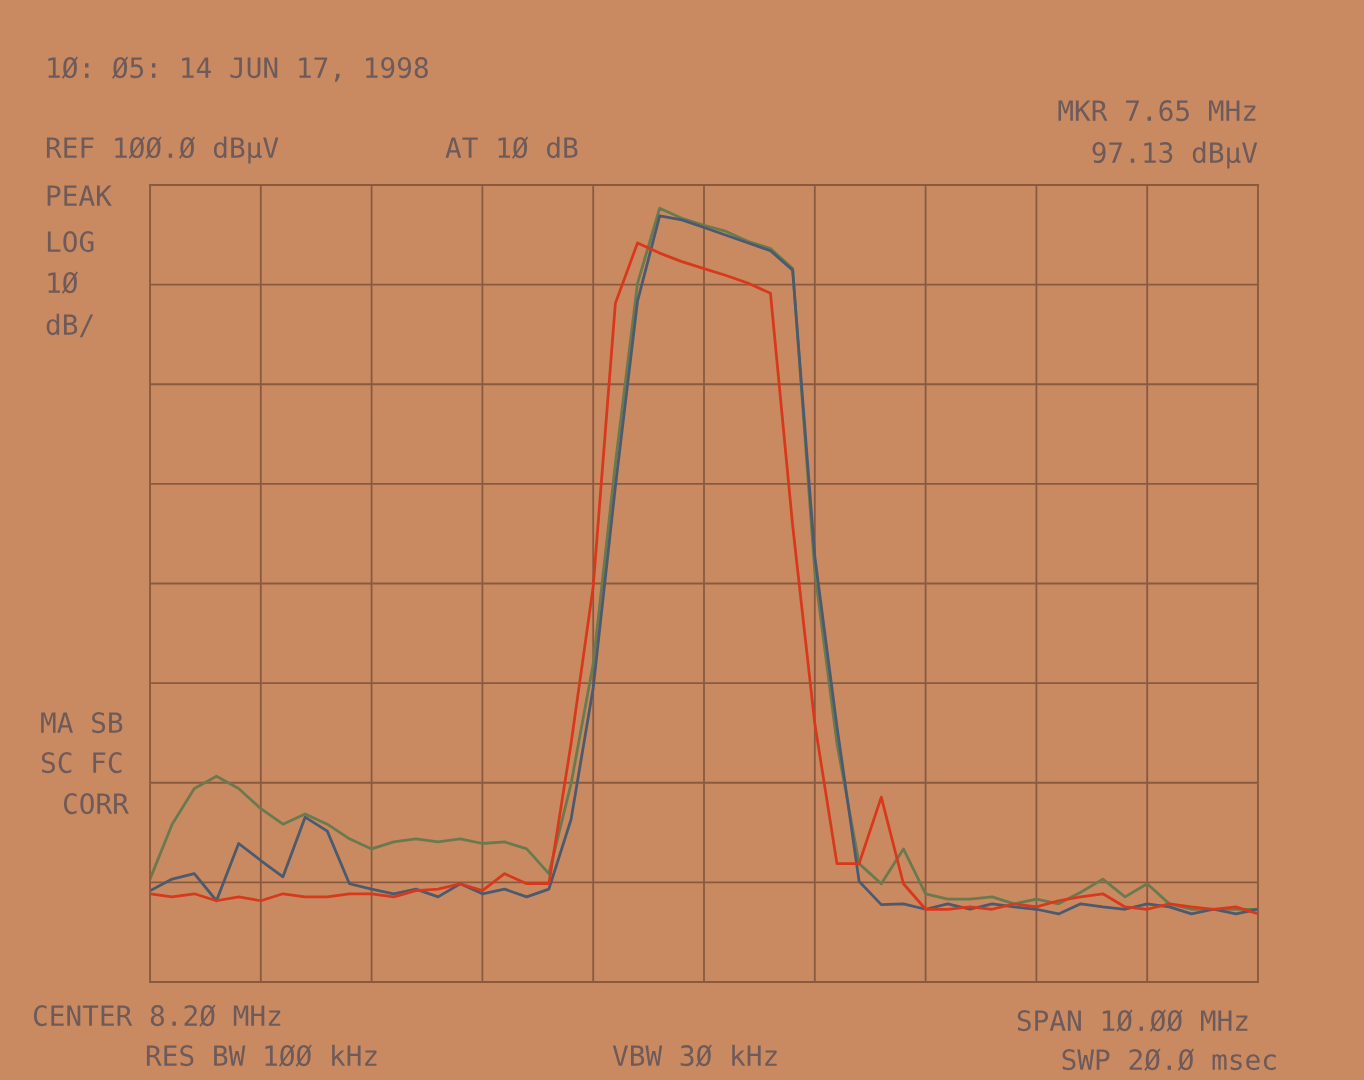 Image resolution: width=1364 pixels, height=1080 pixels. I want to click on text: AT 1Ø dB, so click(511, 147).